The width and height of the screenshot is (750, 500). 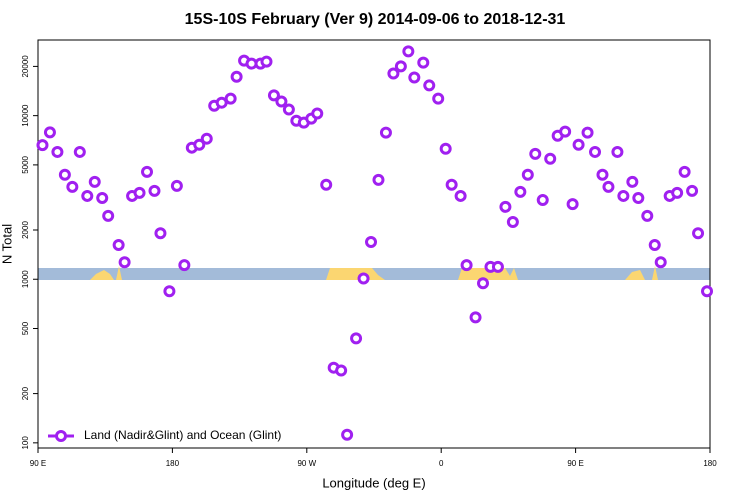 I want to click on x-tick-label: 0, so click(x=441, y=463).